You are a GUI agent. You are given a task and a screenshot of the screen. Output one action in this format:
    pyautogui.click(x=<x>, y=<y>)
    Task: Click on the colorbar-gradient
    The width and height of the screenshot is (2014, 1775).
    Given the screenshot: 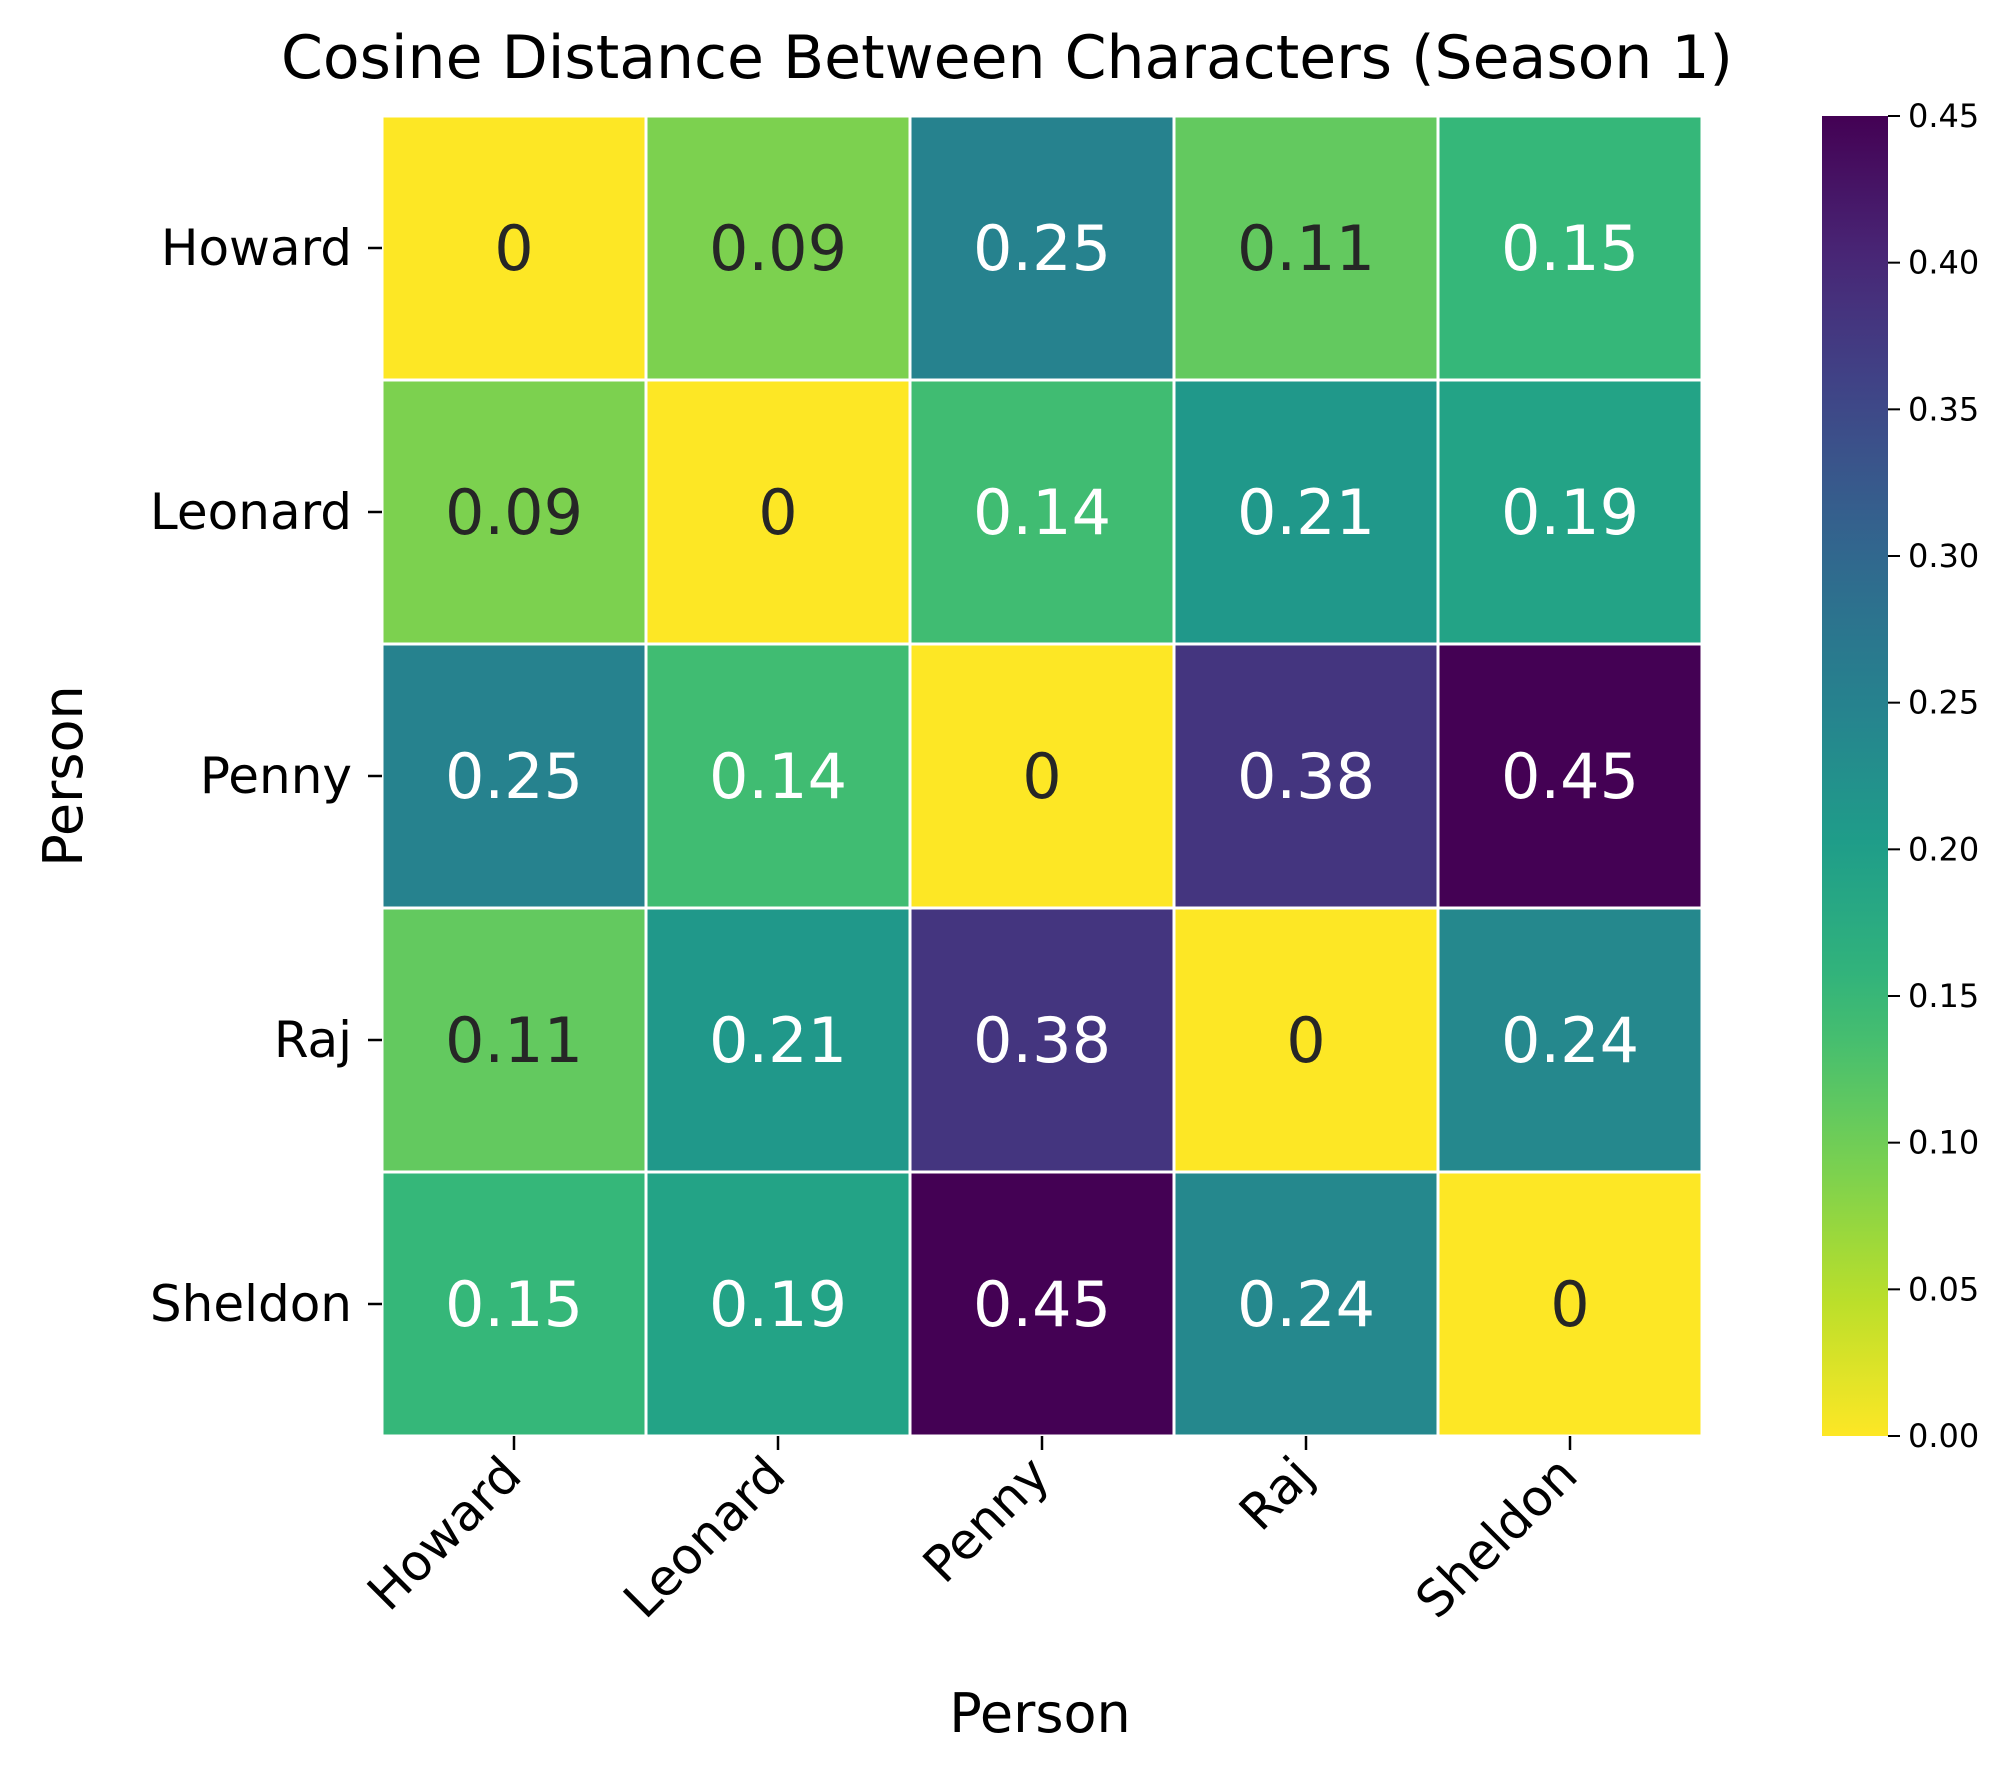 What is the action you would take?
    pyautogui.click(x=1855, y=776)
    